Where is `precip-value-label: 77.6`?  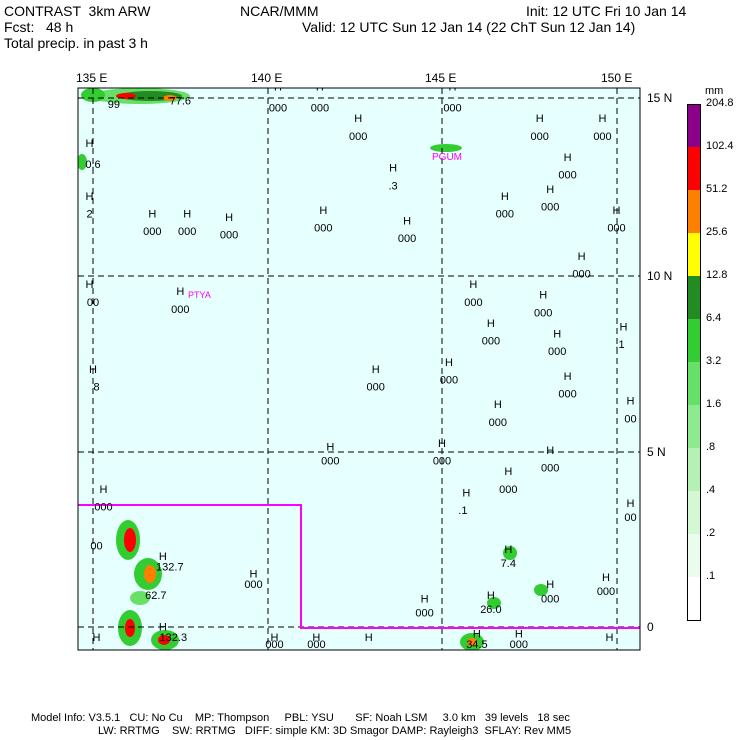 precip-value-label: 77.6 is located at coordinates (180, 102).